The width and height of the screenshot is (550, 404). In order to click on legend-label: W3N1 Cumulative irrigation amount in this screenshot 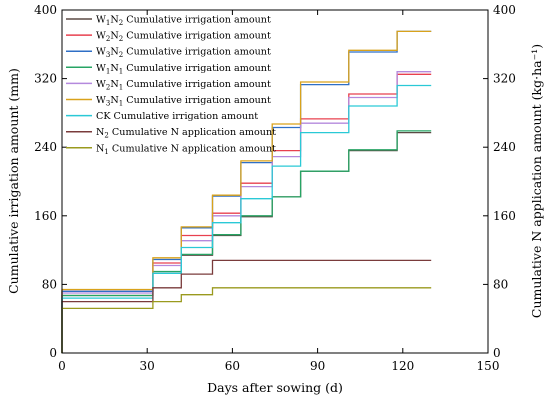, I will do `click(183, 101)`.